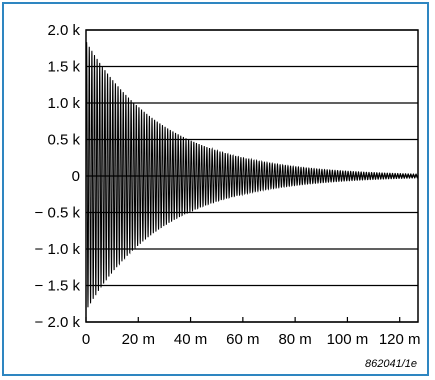 Image resolution: width=435 pixels, height=380 pixels. Describe the element at coordinates (63, 103) in the screenshot. I see `y-tick-label-2: 1.0 k` at that location.